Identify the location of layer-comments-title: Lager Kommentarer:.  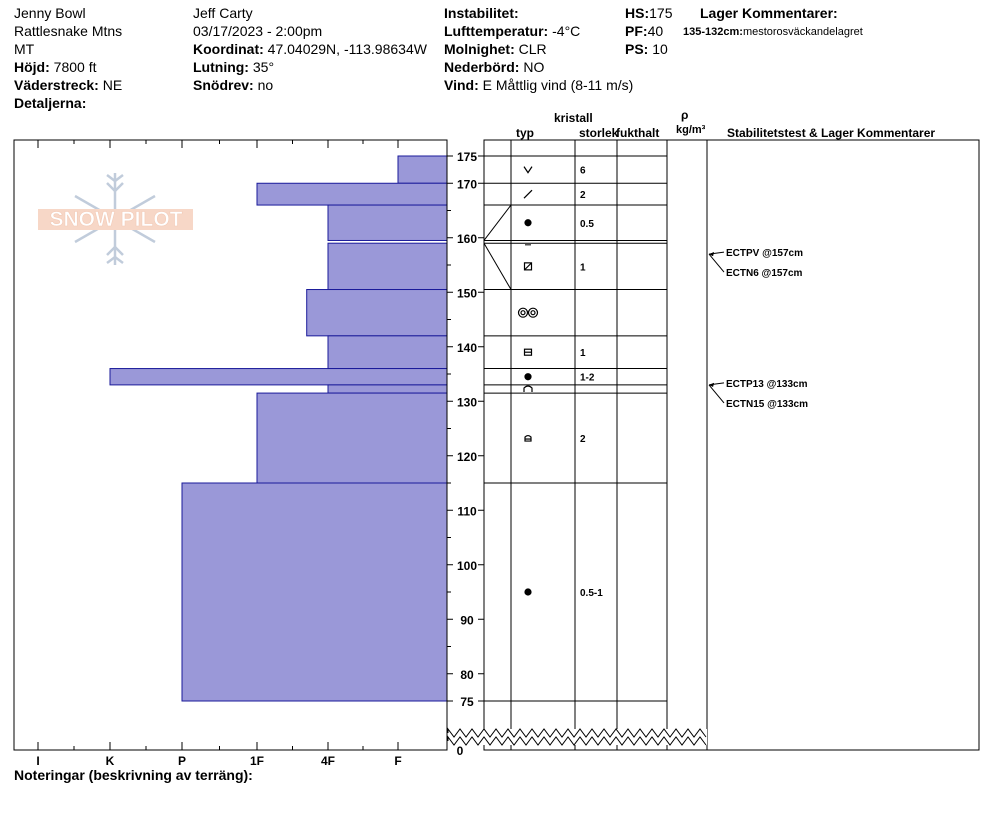
(769, 13).